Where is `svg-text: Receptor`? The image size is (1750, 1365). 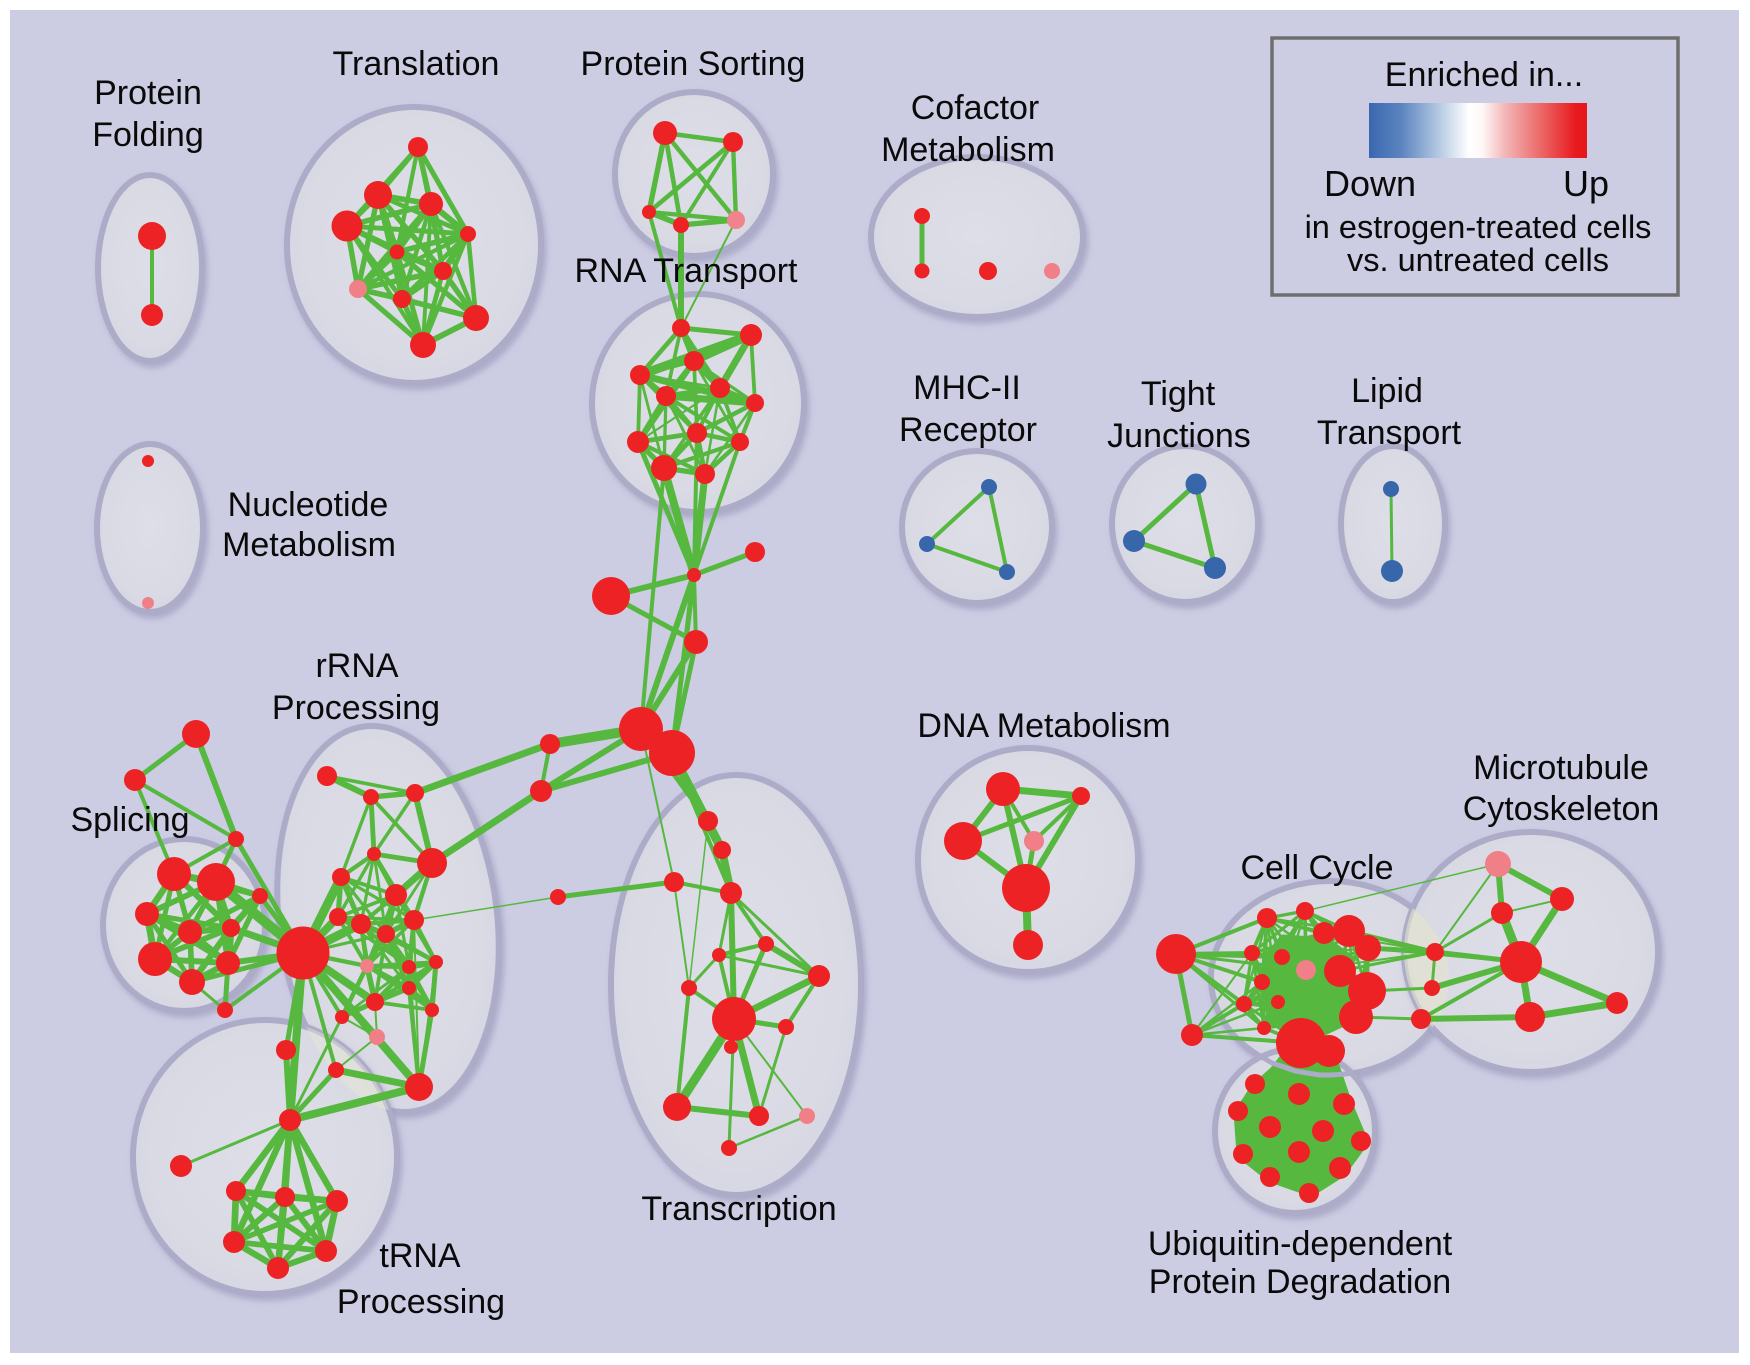
svg-text: Receptor is located at coordinates (968, 430).